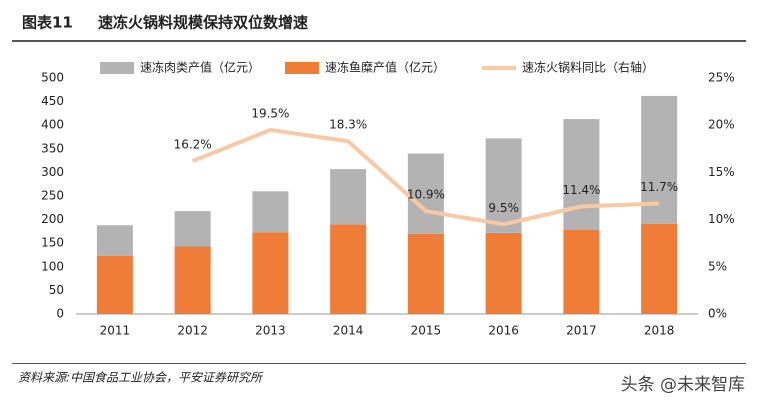  Describe the element at coordinates (348, 331) in the screenshot. I see `x-tick-label: 2014` at that location.